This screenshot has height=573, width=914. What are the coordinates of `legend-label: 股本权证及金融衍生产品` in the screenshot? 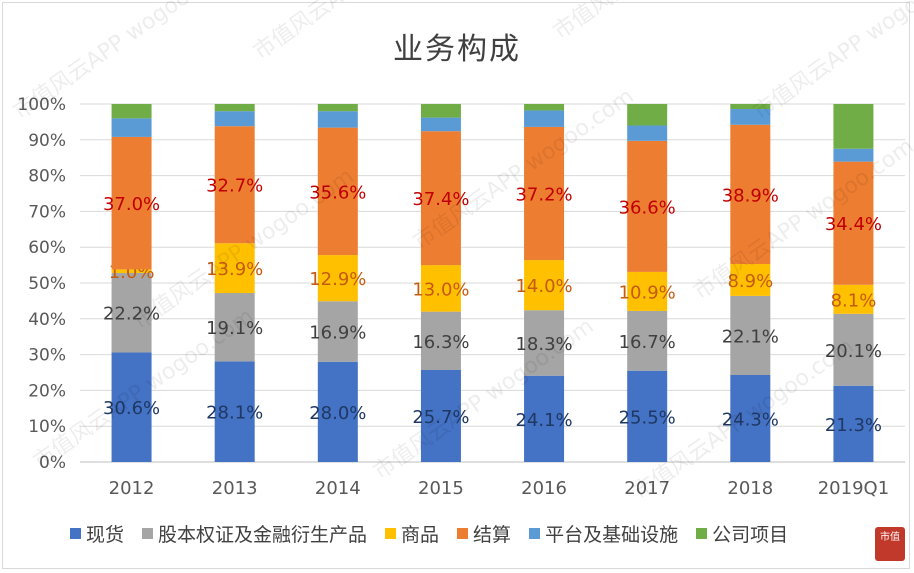 It's located at (263, 535).